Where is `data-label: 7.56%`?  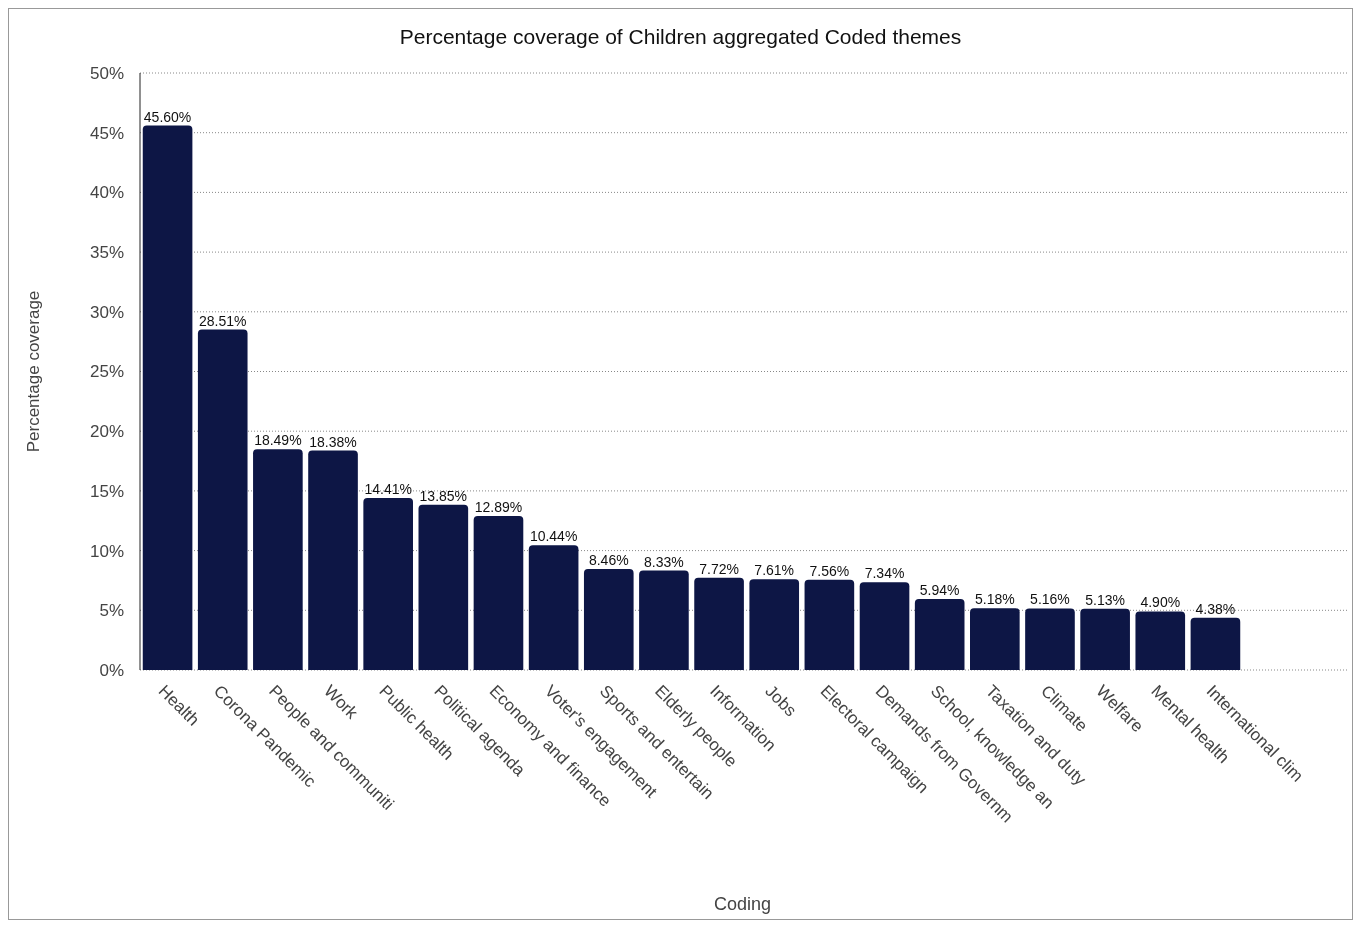
data-label: 7.56% is located at coordinates (829, 570).